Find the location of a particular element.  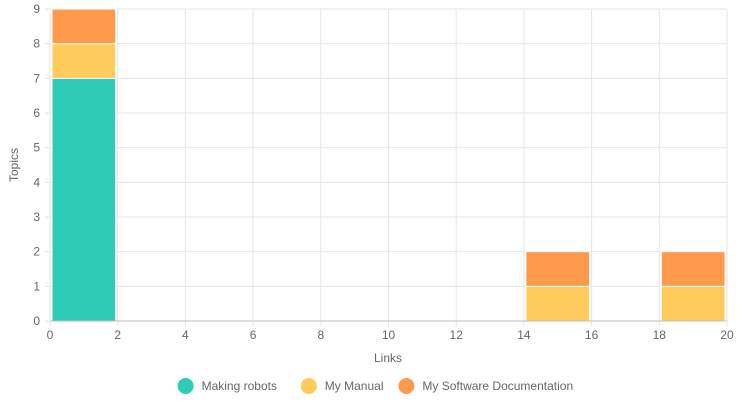

y-tick-label: 1 is located at coordinates (36, 286).